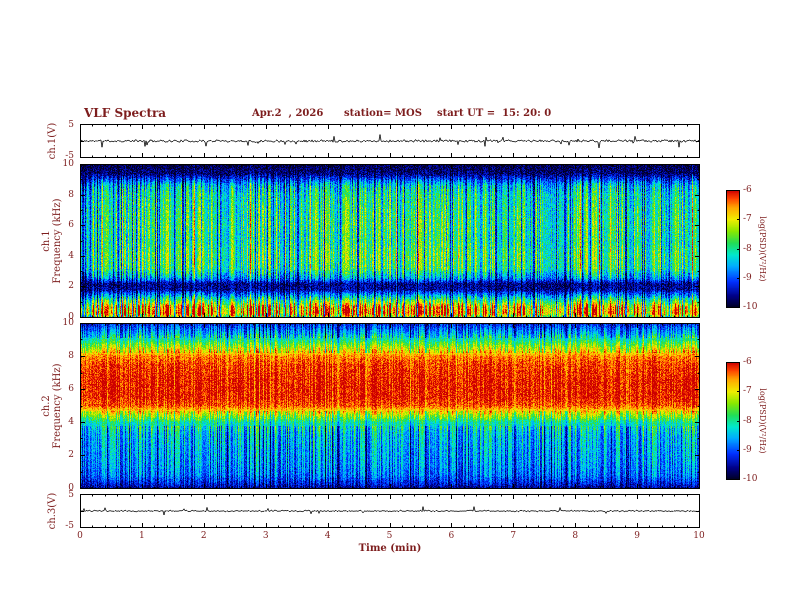  Describe the element at coordinates (390, 511) in the screenshot. I see `ch3-waveform-plot` at that location.